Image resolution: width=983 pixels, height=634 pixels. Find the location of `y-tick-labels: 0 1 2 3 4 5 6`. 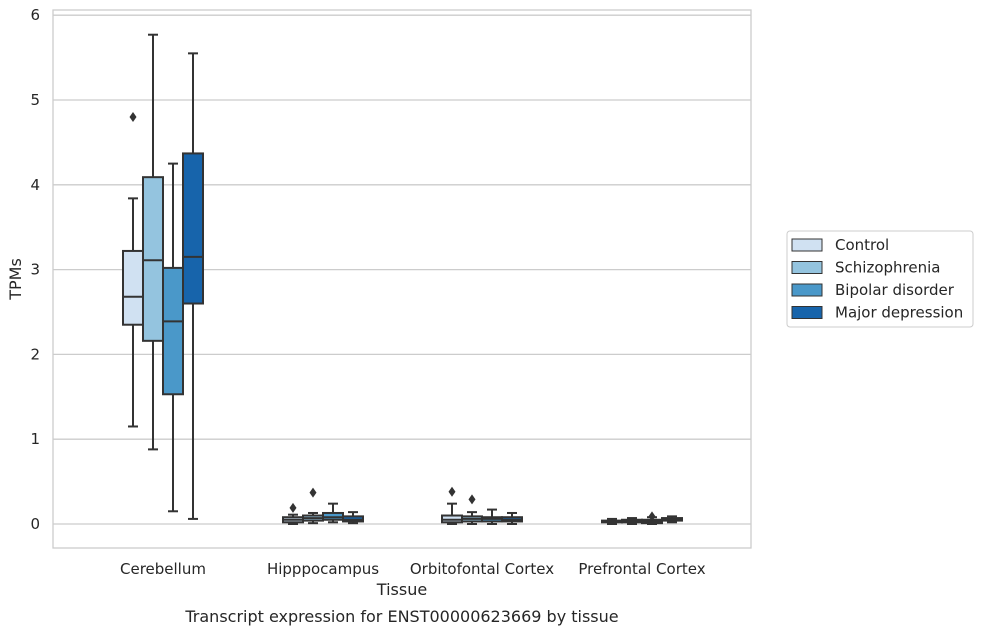

y-tick-labels: 0 1 2 3 4 5 6 is located at coordinates (35, 269).